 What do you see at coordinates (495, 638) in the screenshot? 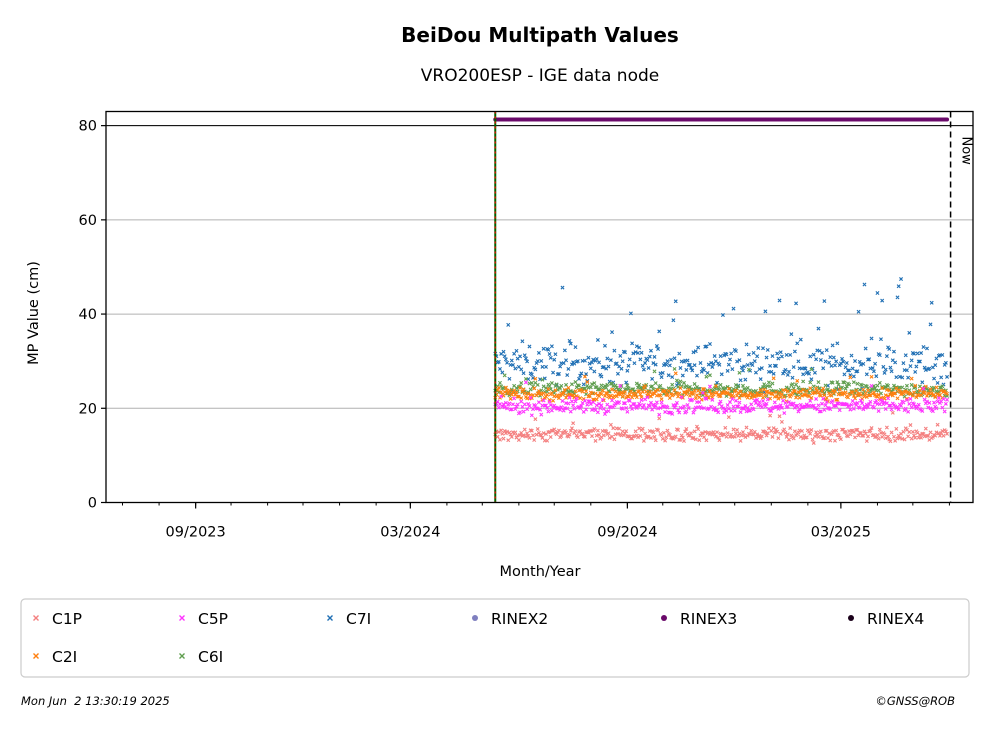
I see `legend-box` at bounding box center [495, 638].